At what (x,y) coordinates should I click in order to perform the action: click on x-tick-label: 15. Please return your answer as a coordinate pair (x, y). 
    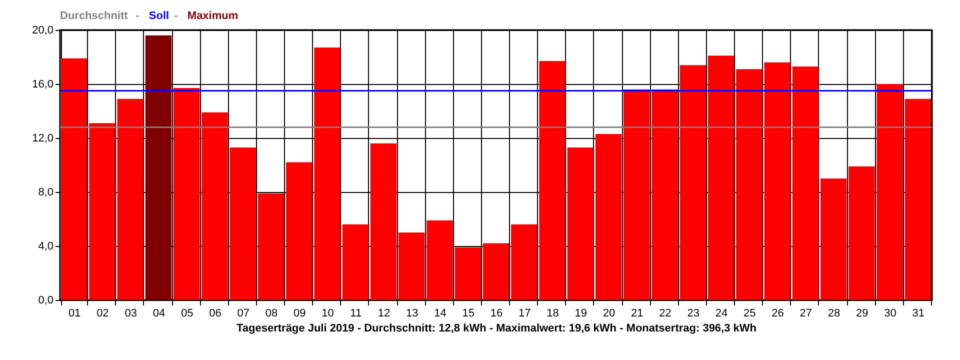
    Looking at the image, I should click on (468, 314).